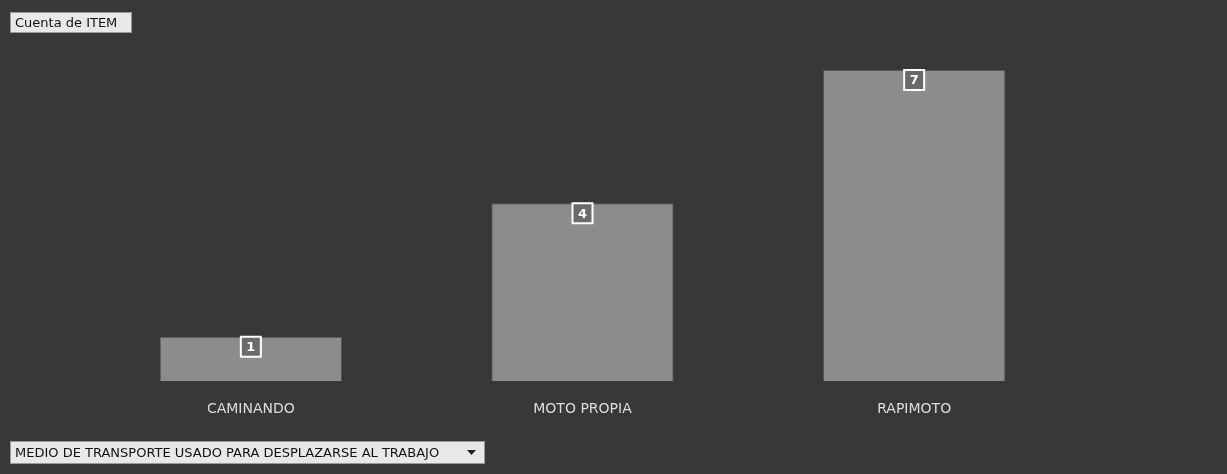 Image resolution: width=1227 pixels, height=474 pixels. What do you see at coordinates (227, 452) in the screenshot?
I see `x-axis-title: MEDIO DE TRANSPORTE USADO PARA DESPLAZARSE AL TRABAJO` at bounding box center [227, 452].